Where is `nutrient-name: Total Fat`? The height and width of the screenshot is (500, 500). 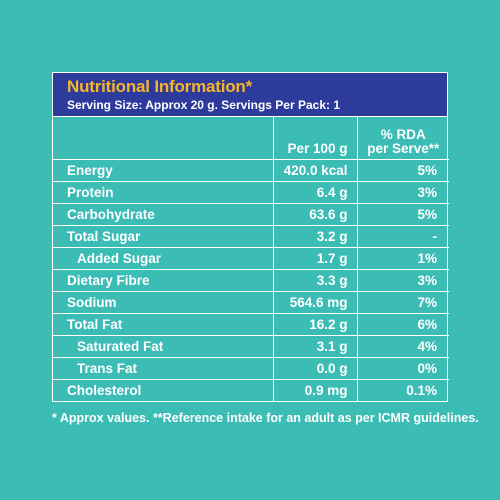
nutrient-name: Total Fat is located at coordinates (163, 323).